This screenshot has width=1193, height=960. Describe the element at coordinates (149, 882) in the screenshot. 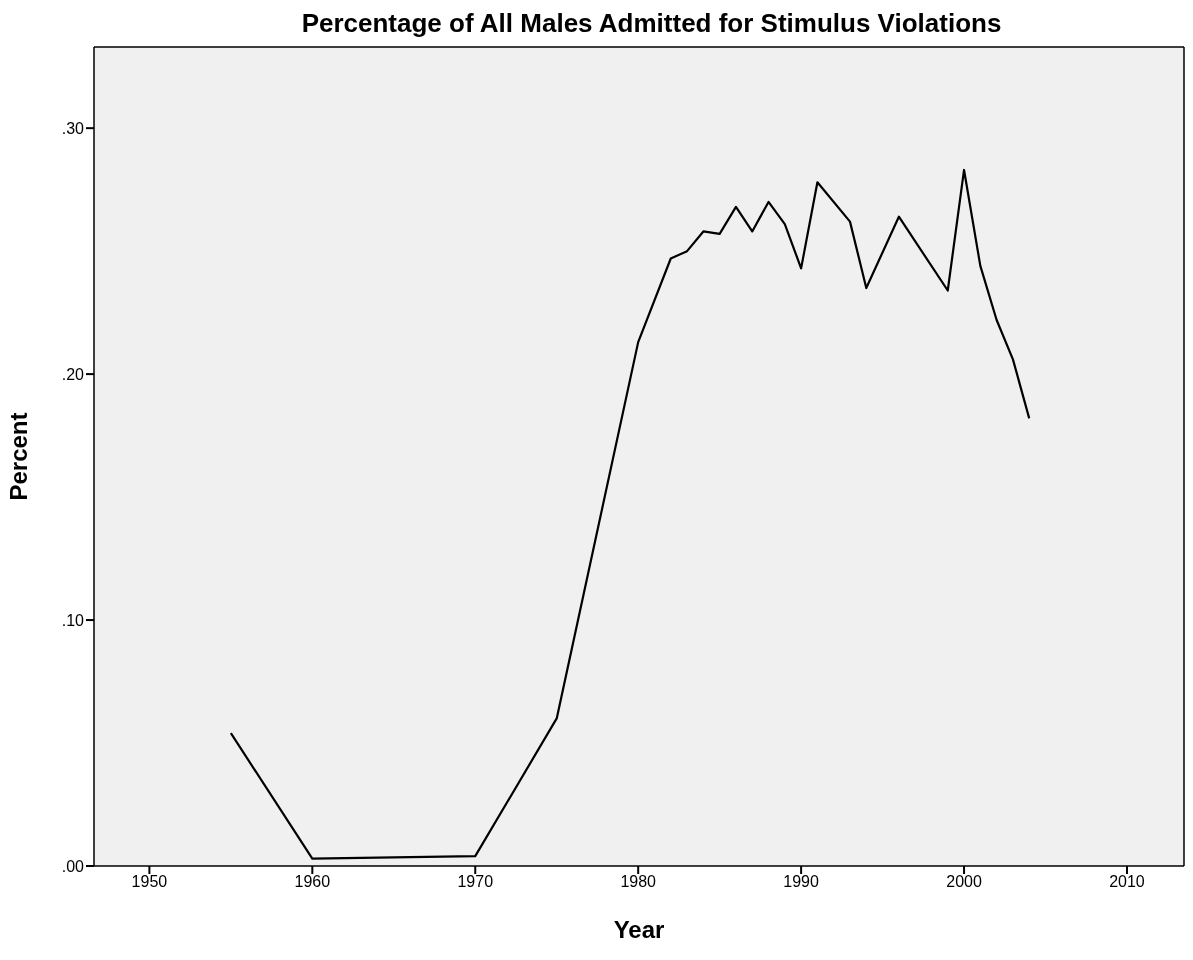

I see `x-tick-label: 1950` at that location.